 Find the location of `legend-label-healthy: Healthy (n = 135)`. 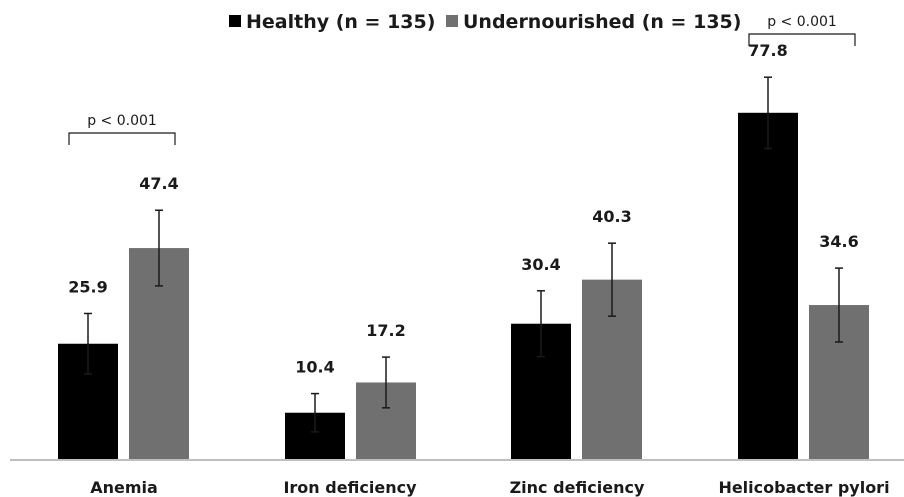

legend-label-healthy: Healthy (n = 135) is located at coordinates (340, 22).